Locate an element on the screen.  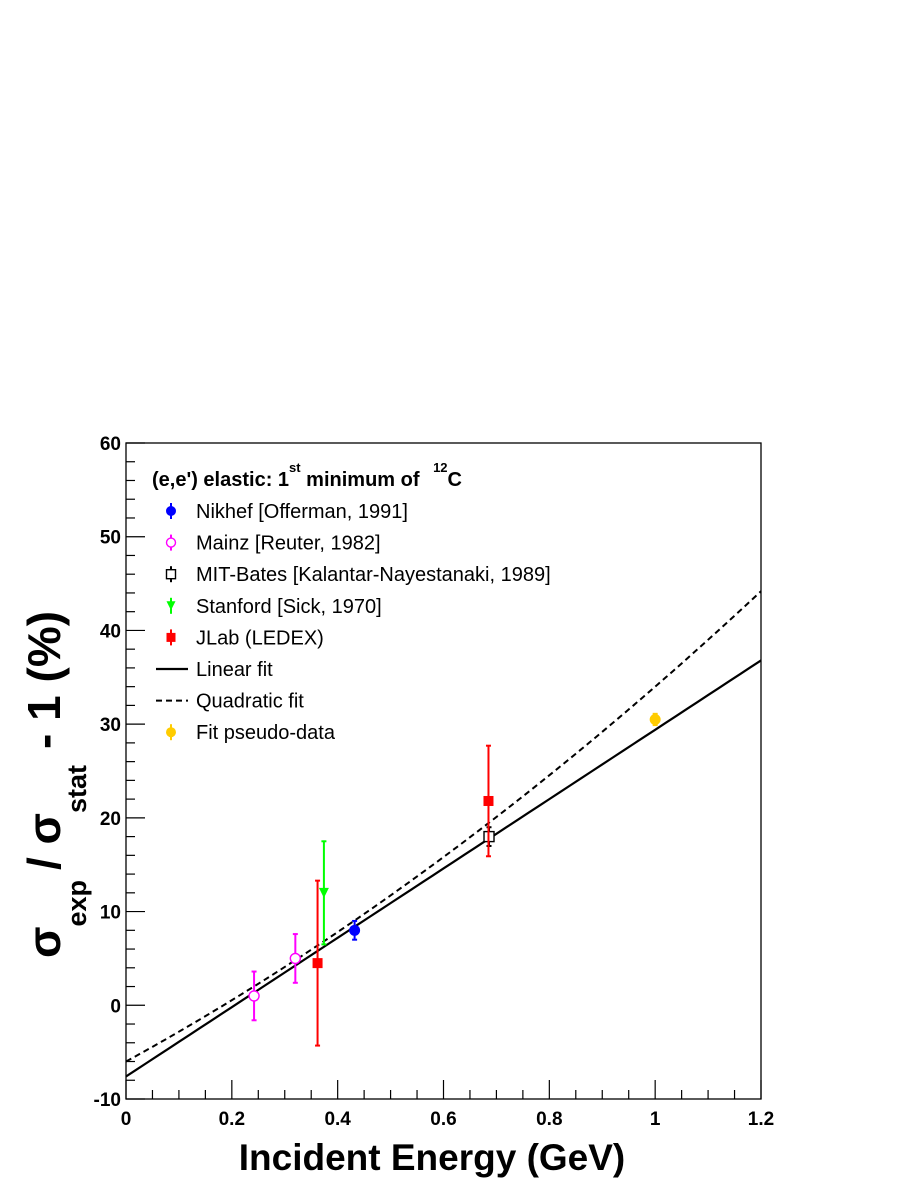
legend-label: MIT-Bates [Kalantar-Nayestanaki, 1989] is located at coordinates (373, 575).